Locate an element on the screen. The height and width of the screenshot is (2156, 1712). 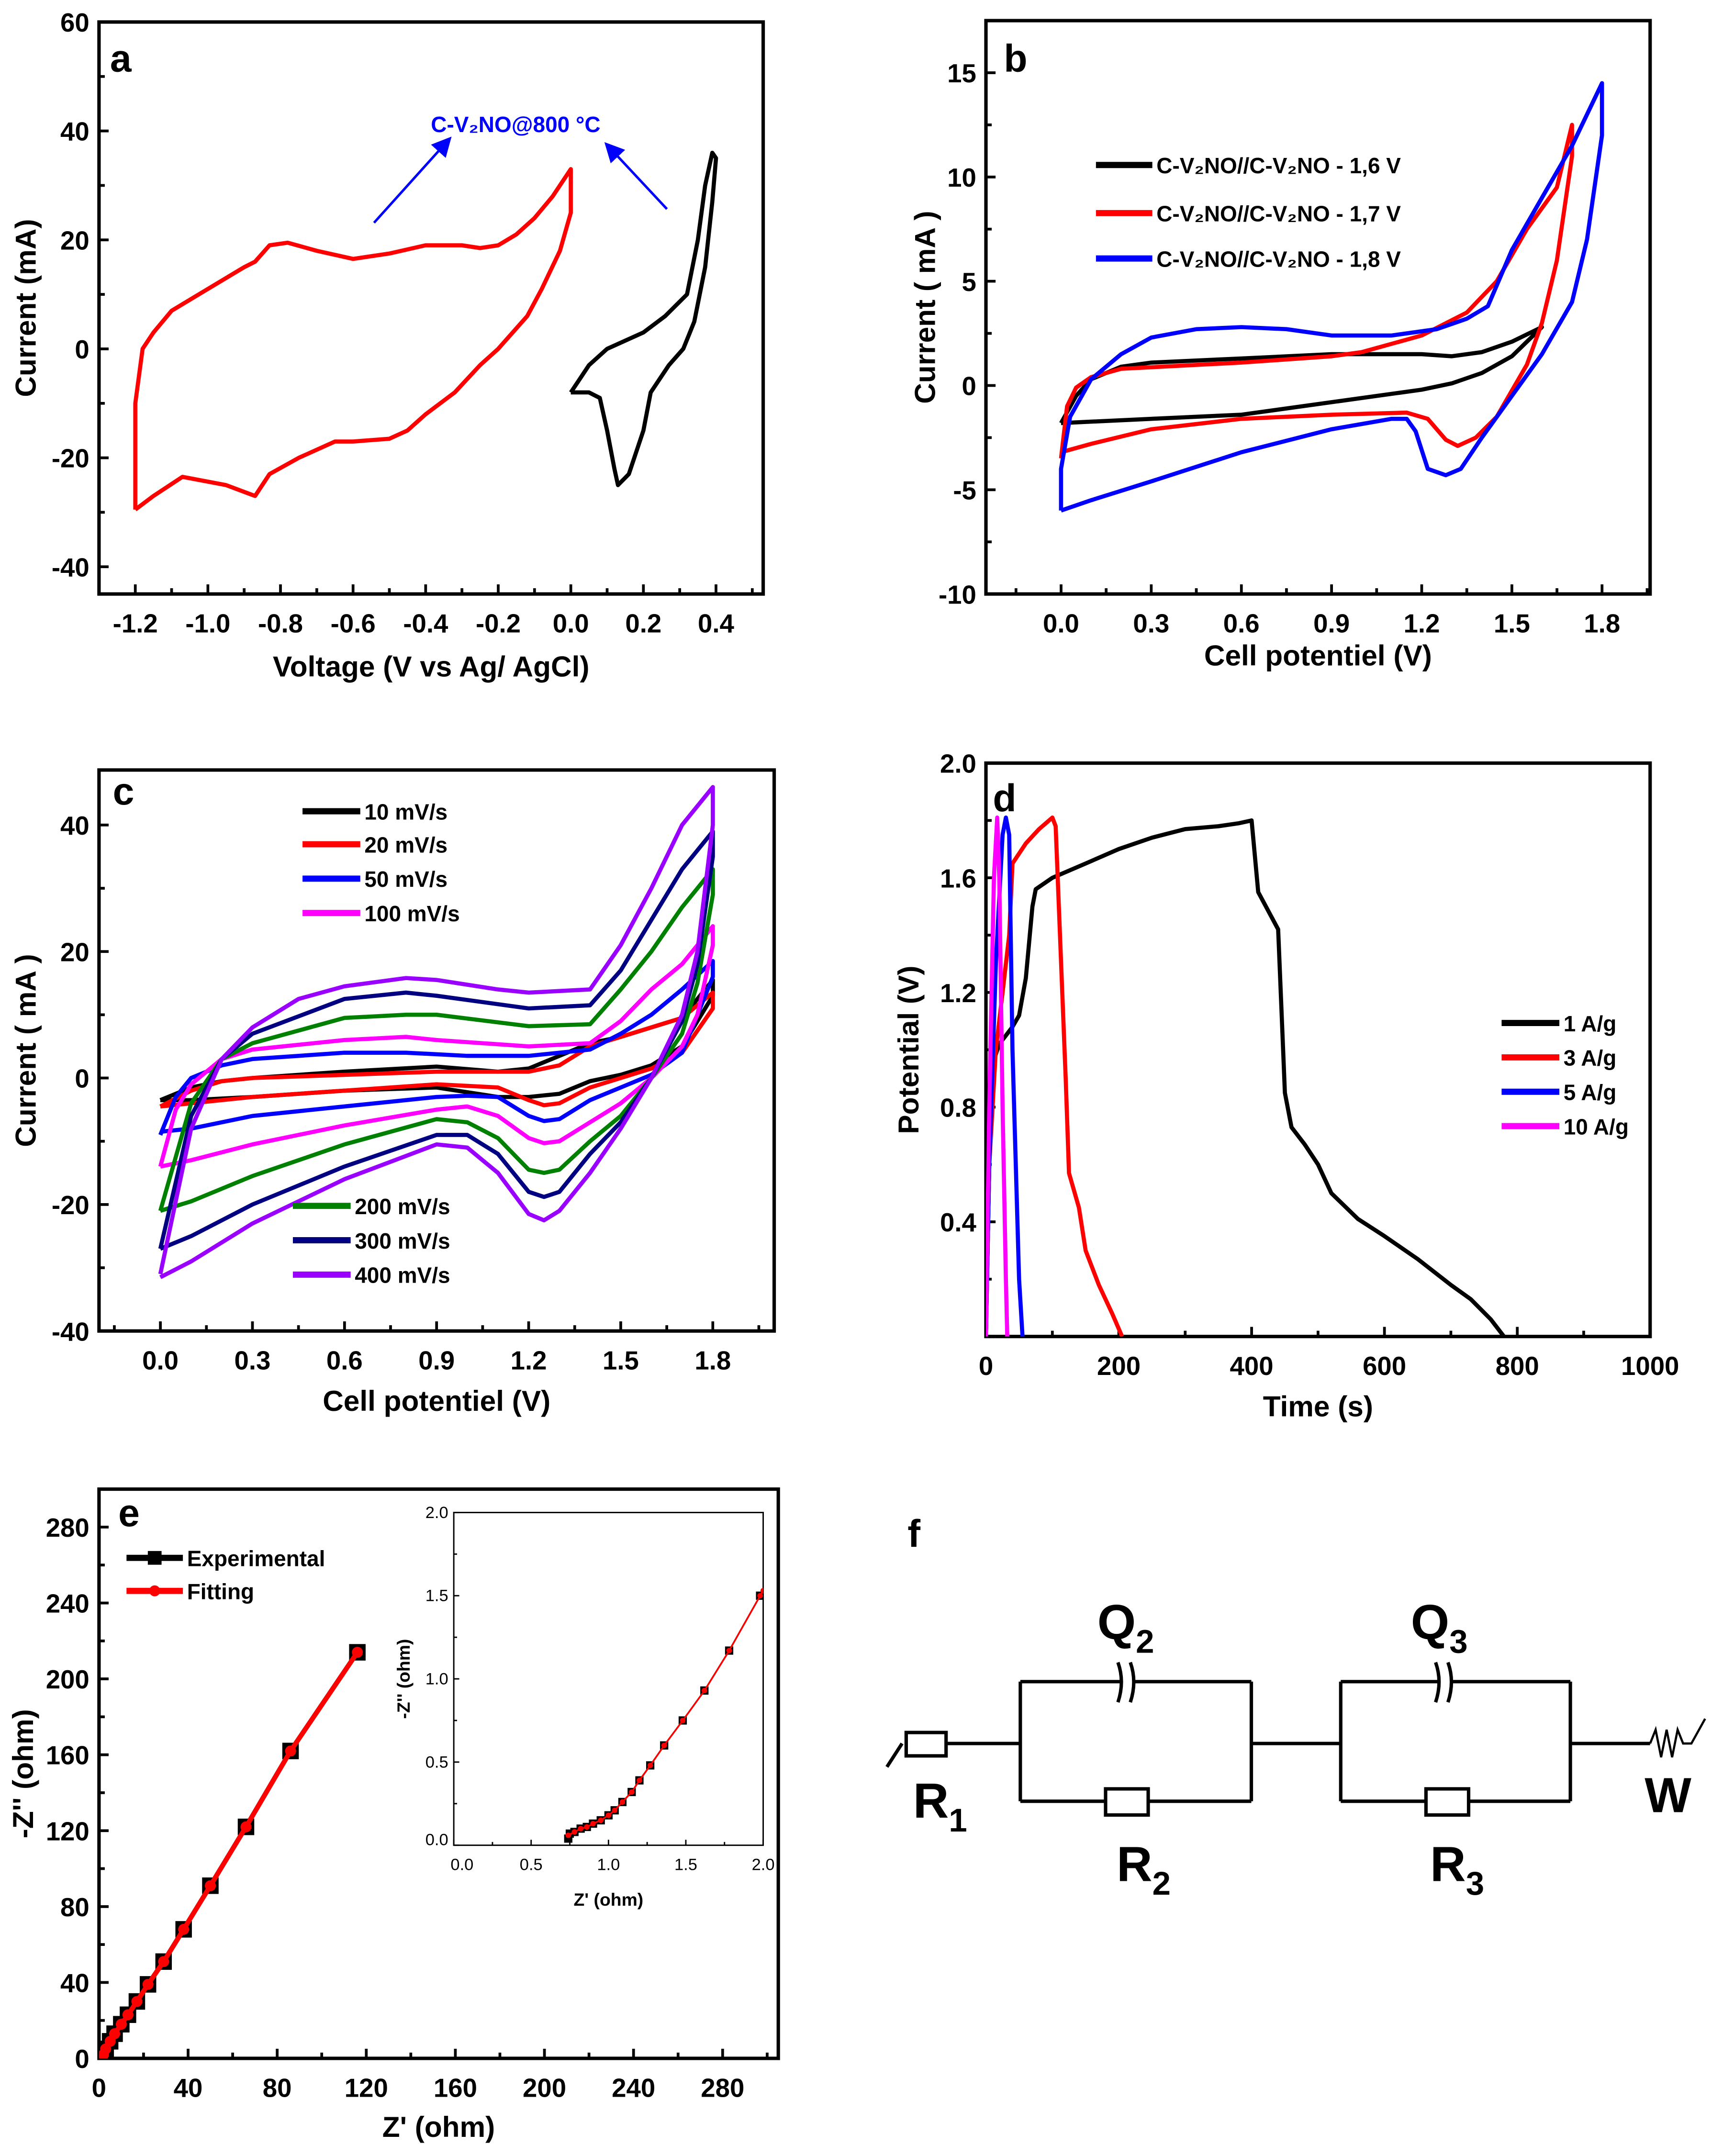
panel-e-y-tick-label: 200 is located at coordinates (68, 1680).